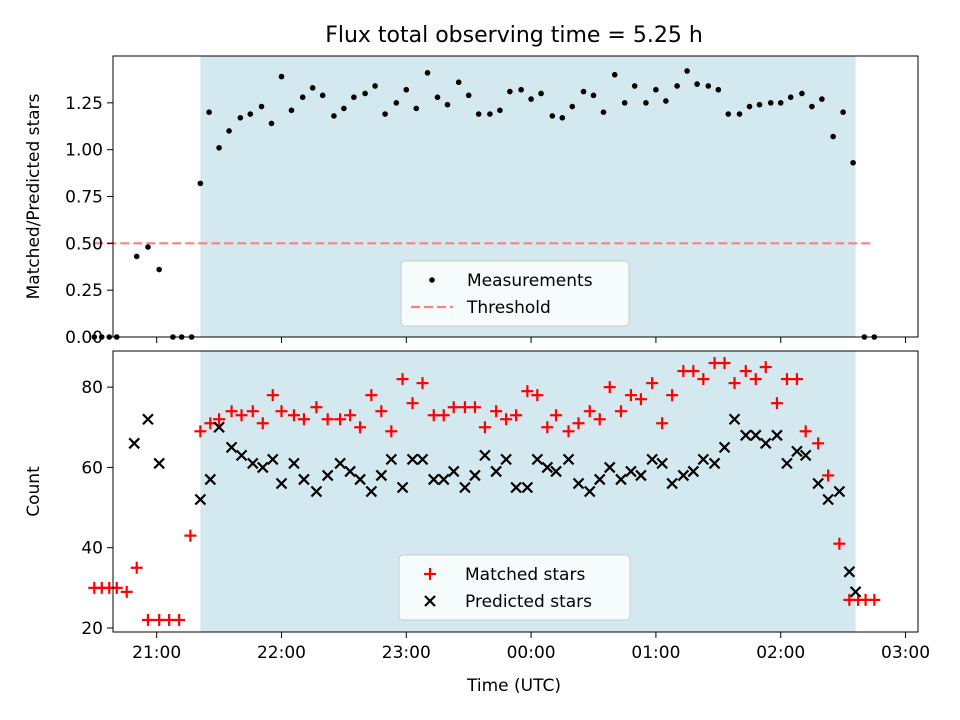 The height and width of the screenshot is (720, 960). What do you see at coordinates (84, 198) in the screenshot?
I see `ratio-y-tick-label: 0.75` at bounding box center [84, 198].